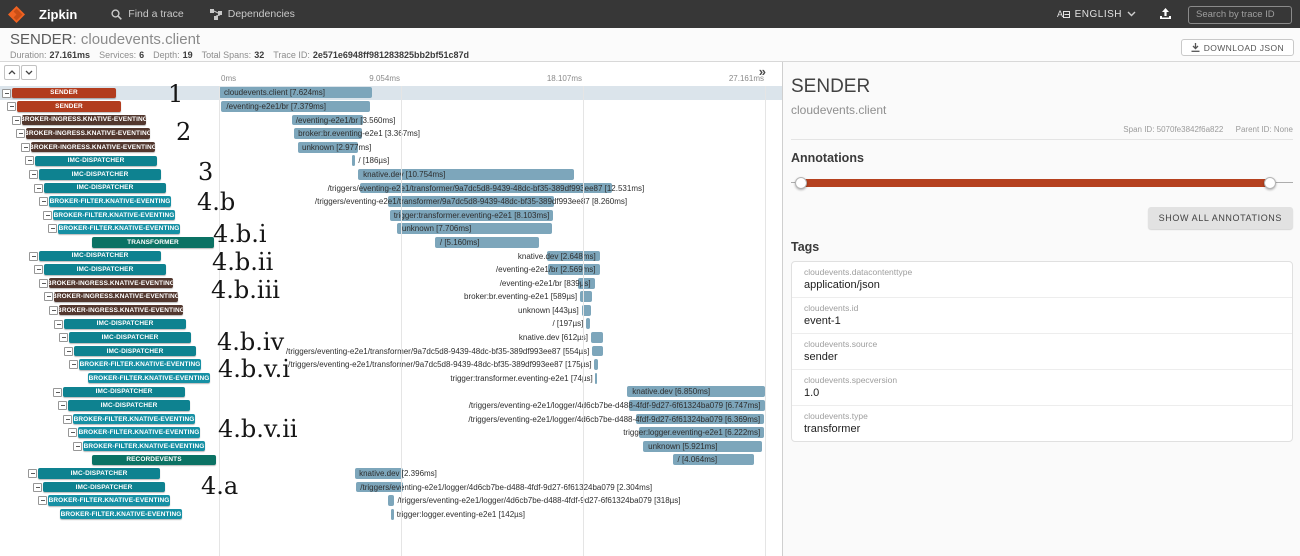 The height and width of the screenshot is (556, 1300). What do you see at coordinates (252, 14) in the screenshot?
I see `nav-dependencies: Dependencies` at bounding box center [252, 14].